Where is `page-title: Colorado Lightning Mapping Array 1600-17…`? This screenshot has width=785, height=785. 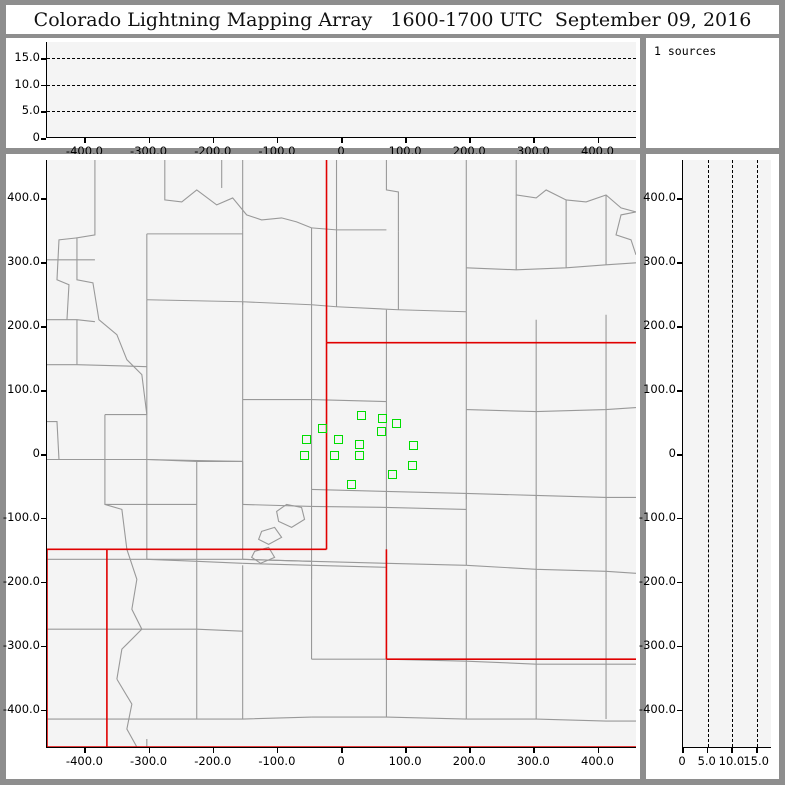
page-title: Colorado Lightning Mapping Array 1600-17… is located at coordinates (392, 19).